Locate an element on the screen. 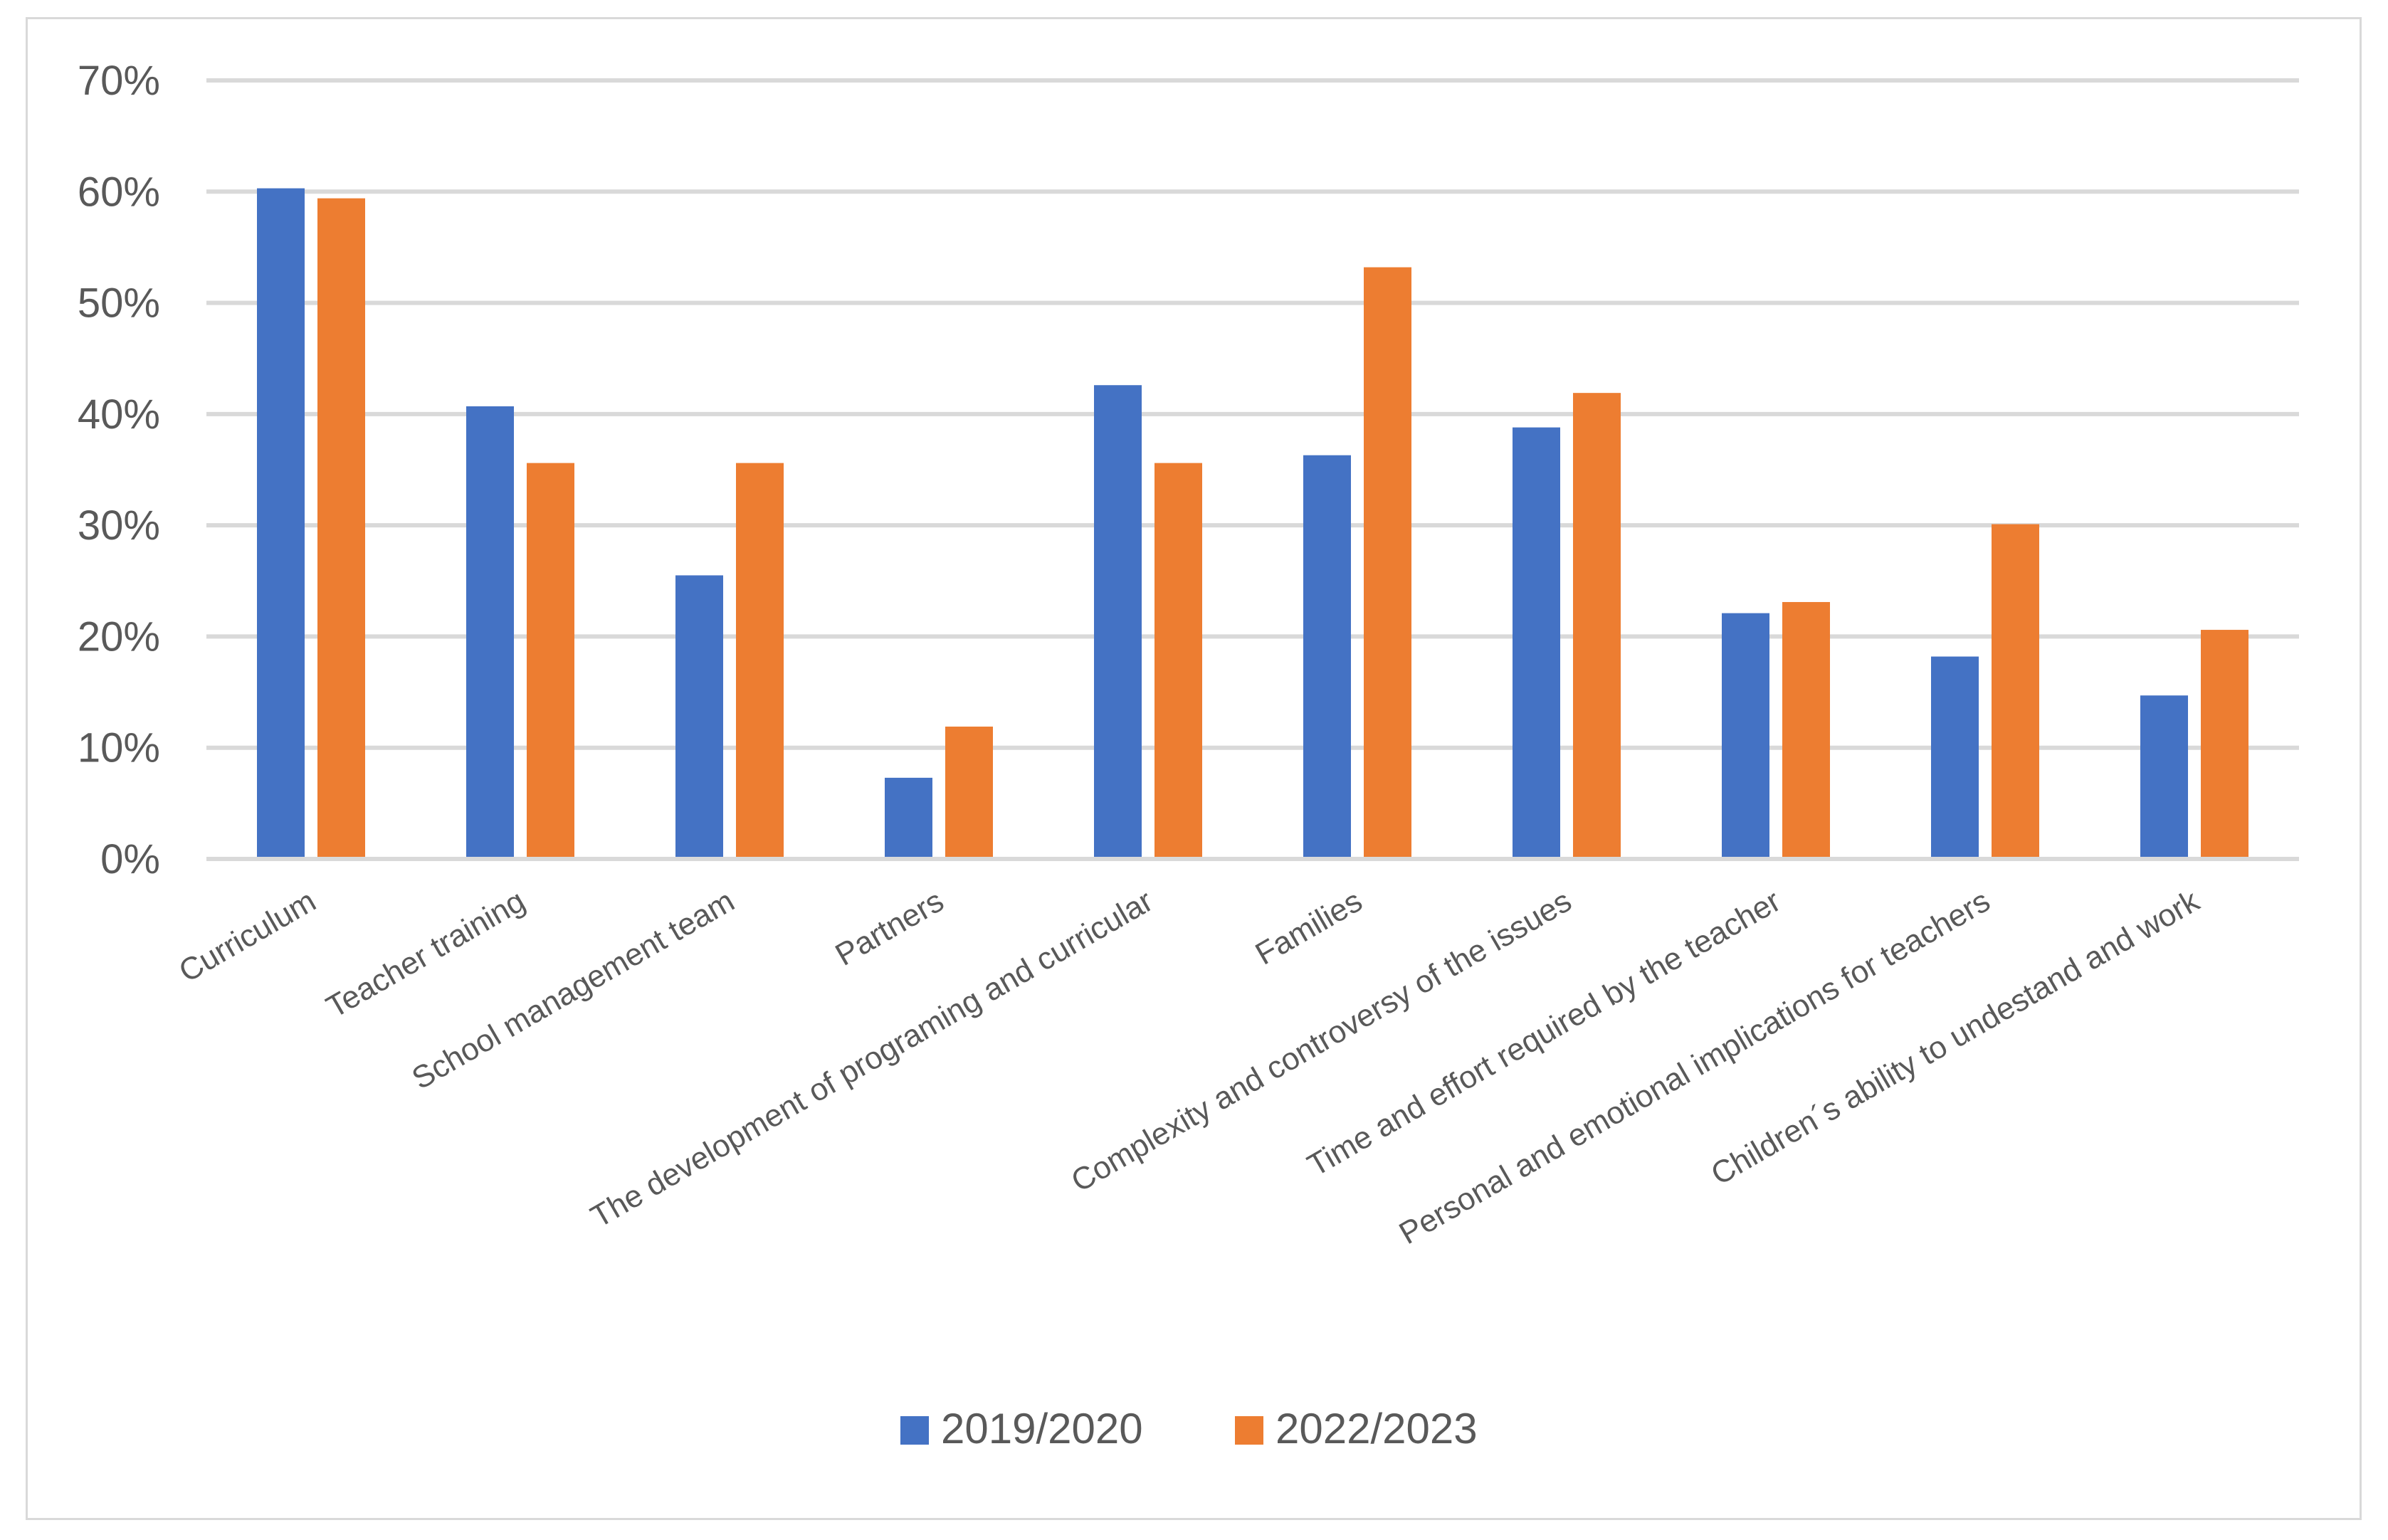  legend-label: 2022/2023 is located at coordinates (1376, 1428).